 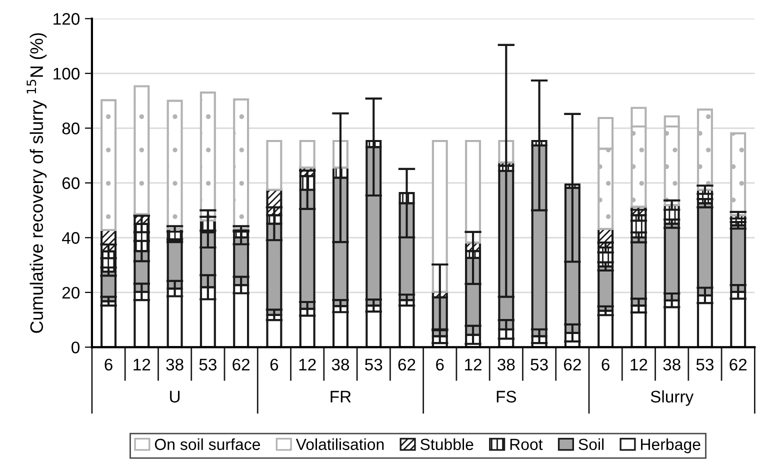 I want to click on legend-label: Root, so click(x=526, y=444).